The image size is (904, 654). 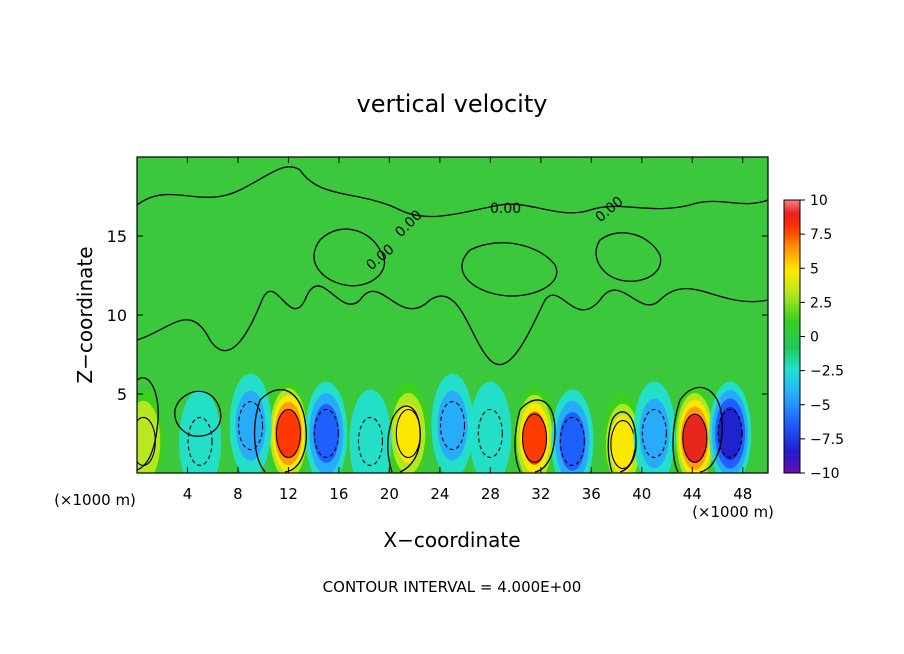 What do you see at coordinates (452, 104) in the screenshot?
I see `chart-title: vertical velocity` at bounding box center [452, 104].